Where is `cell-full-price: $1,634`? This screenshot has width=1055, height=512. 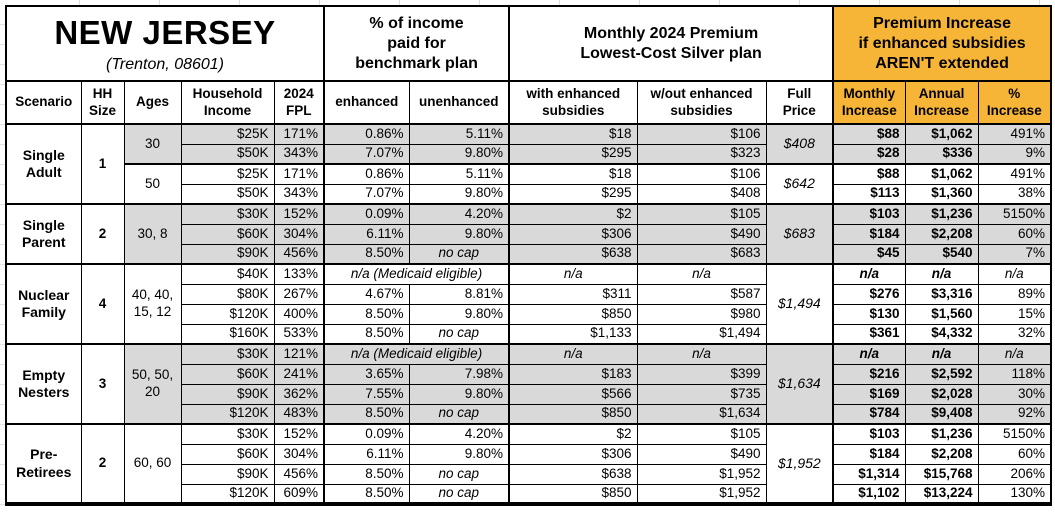
cell-full-price: $1,634 is located at coordinates (799, 384).